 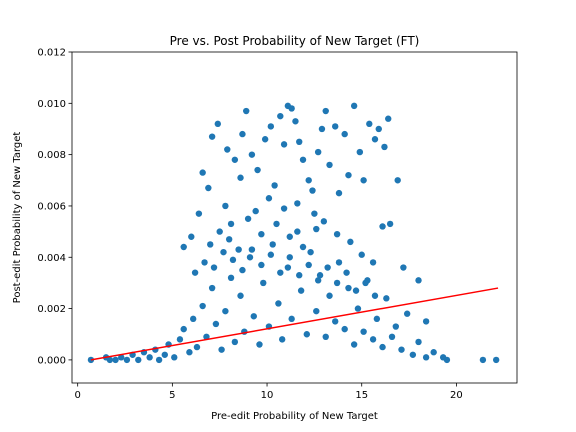 What do you see at coordinates (51, 258) in the screenshot?
I see `y-tick-label: 0.004` at bounding box center [51, 258].